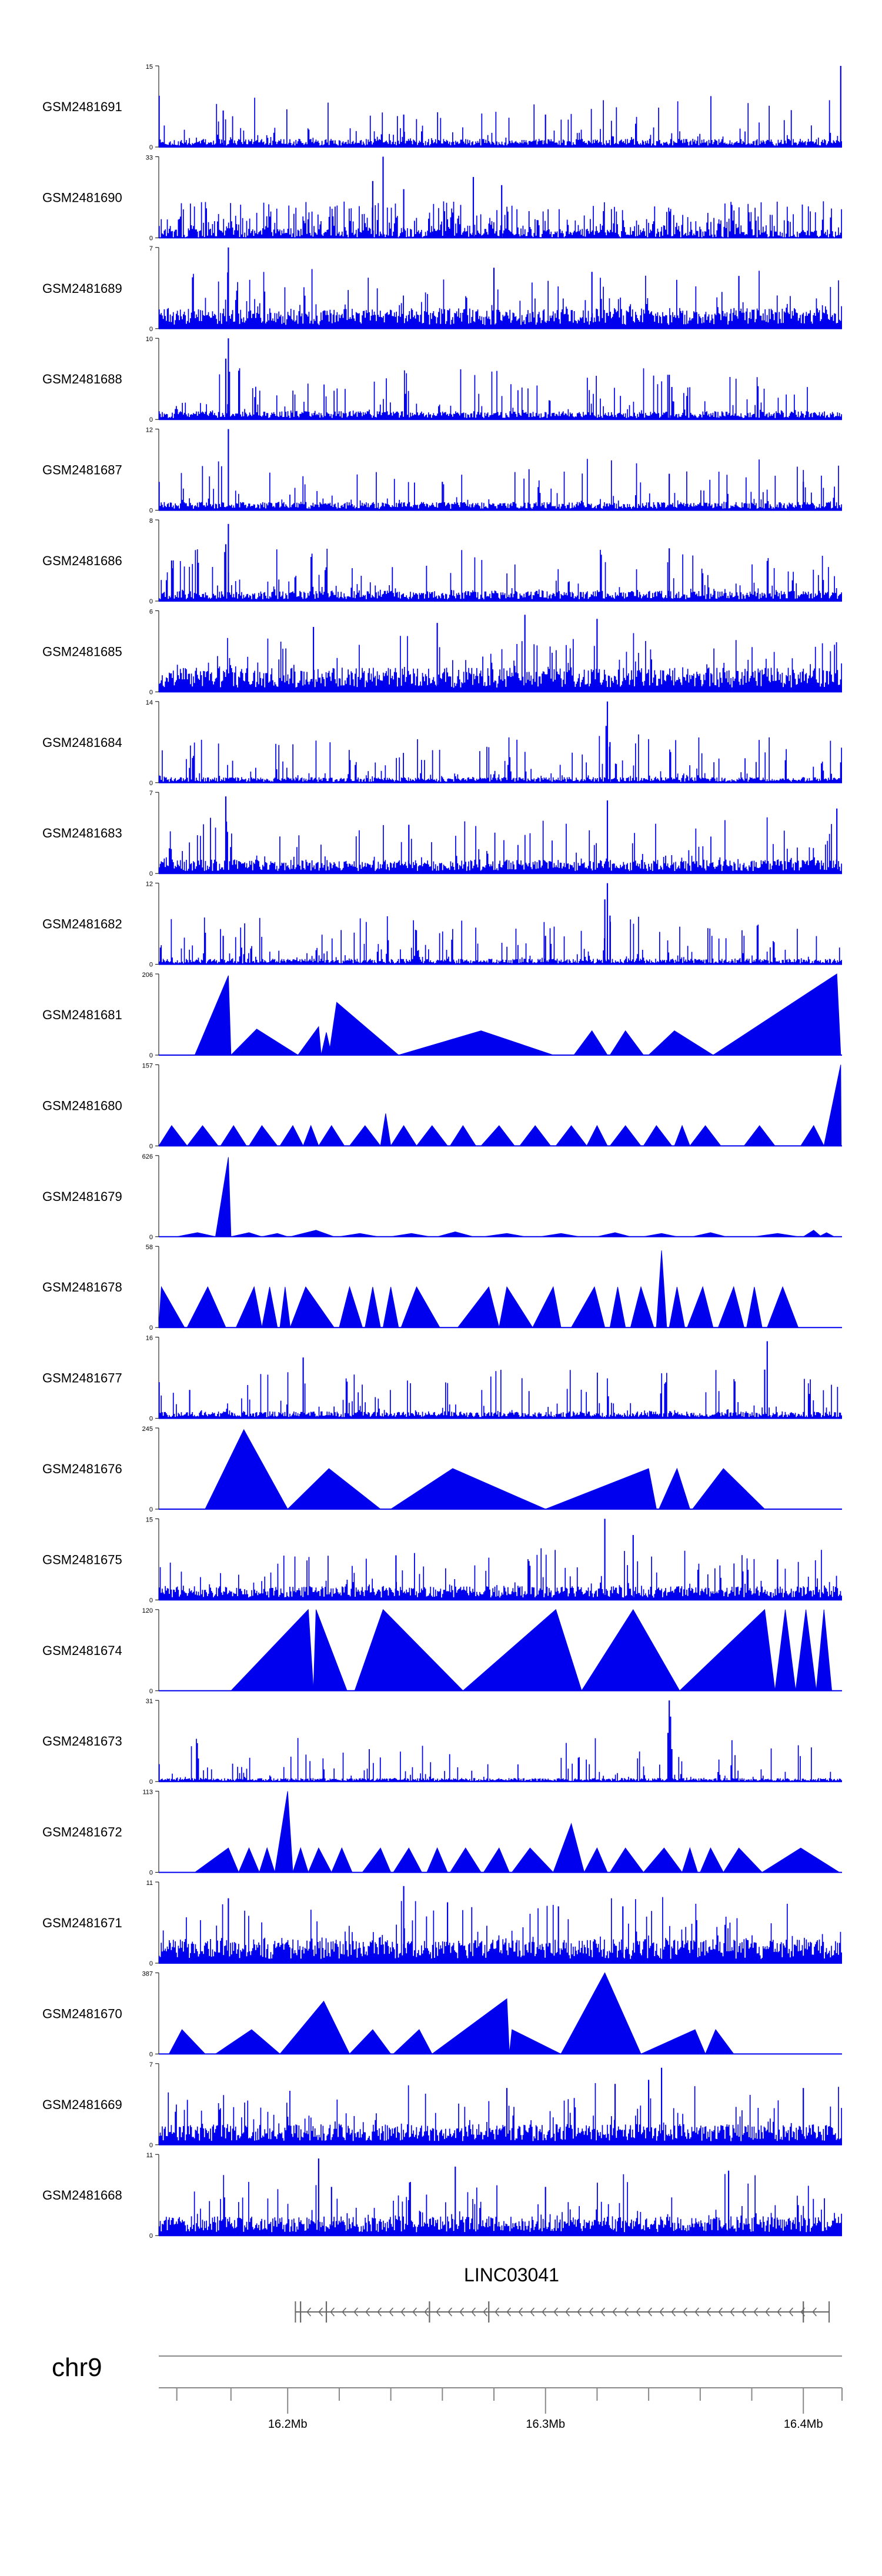 This screenshot has height=2576, width=882. I want to click on track-GSM2481669: GSM2481669 7 0, so click(442, 2105).